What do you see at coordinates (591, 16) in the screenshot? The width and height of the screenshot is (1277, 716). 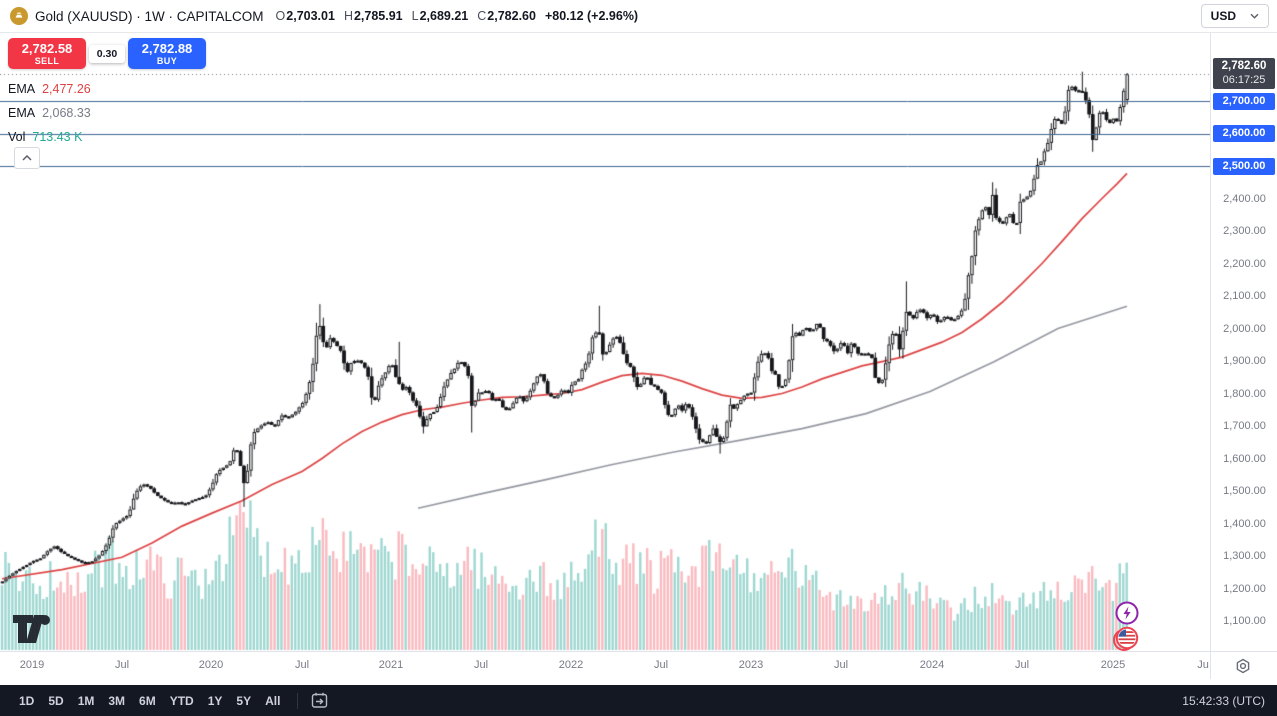 I see `change-value: +80.12 (+2.96%)` at bounding box center [591, 16].